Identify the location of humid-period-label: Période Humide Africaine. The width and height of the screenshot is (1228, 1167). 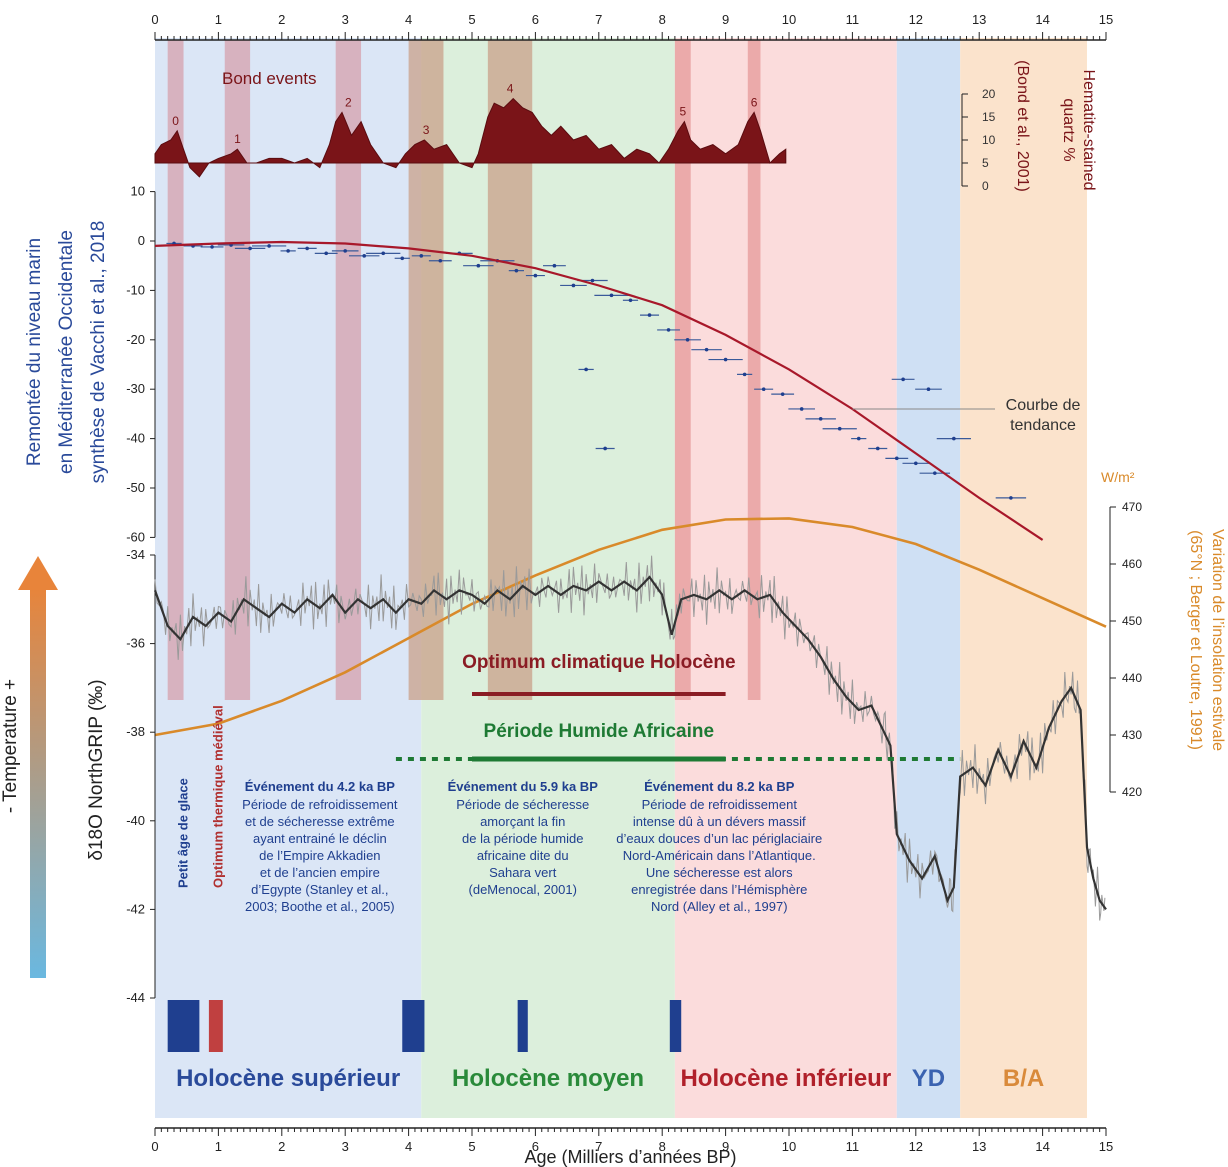
(599, 731).